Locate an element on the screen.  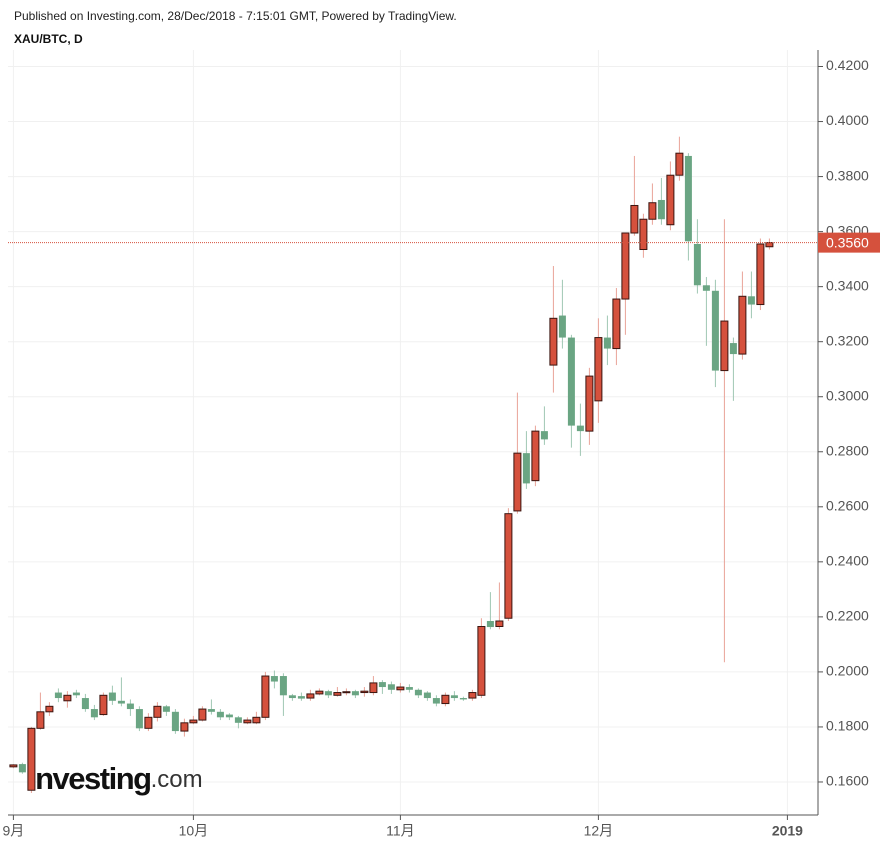
y-tick-label: 0.3800 is located at coordinates (847, 175).